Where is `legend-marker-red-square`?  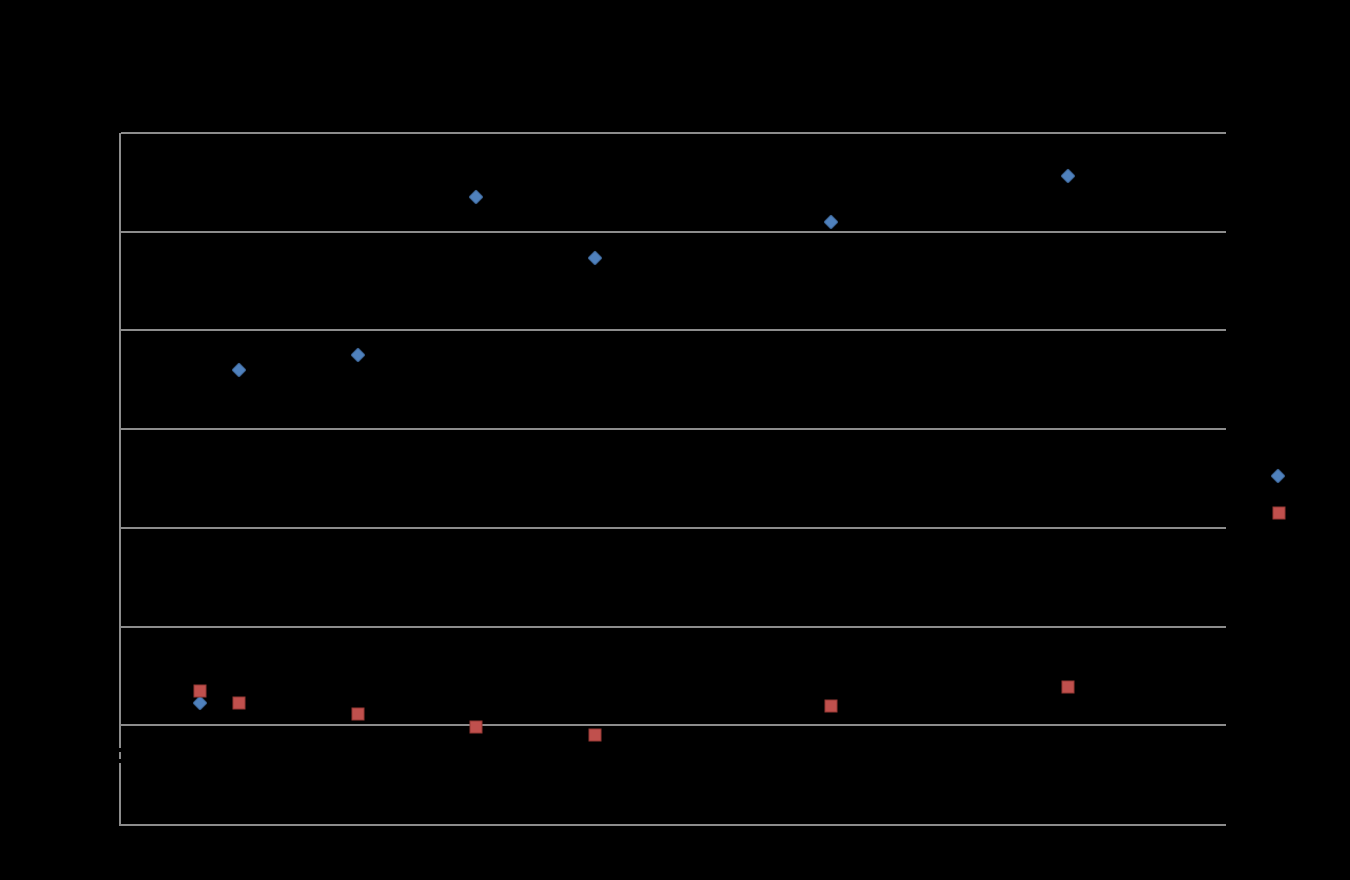 legend-marker-red-square is located at coordinates (1279, 513).